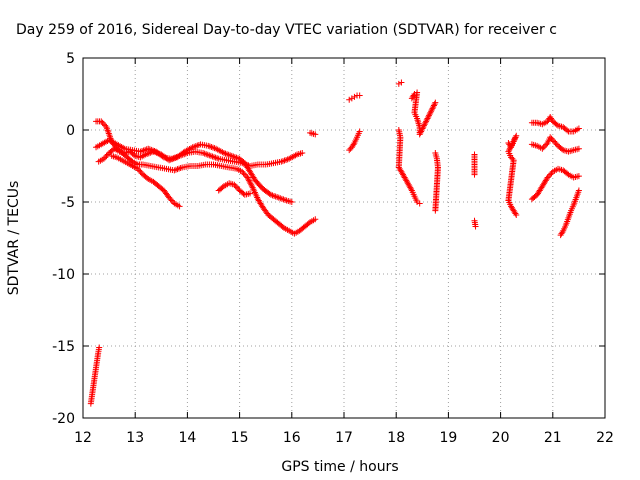 The image size is (640, 480). Describe the element at coordinates (63, 419) in the screenshot. I see `y-tick-label: -20` at that location.